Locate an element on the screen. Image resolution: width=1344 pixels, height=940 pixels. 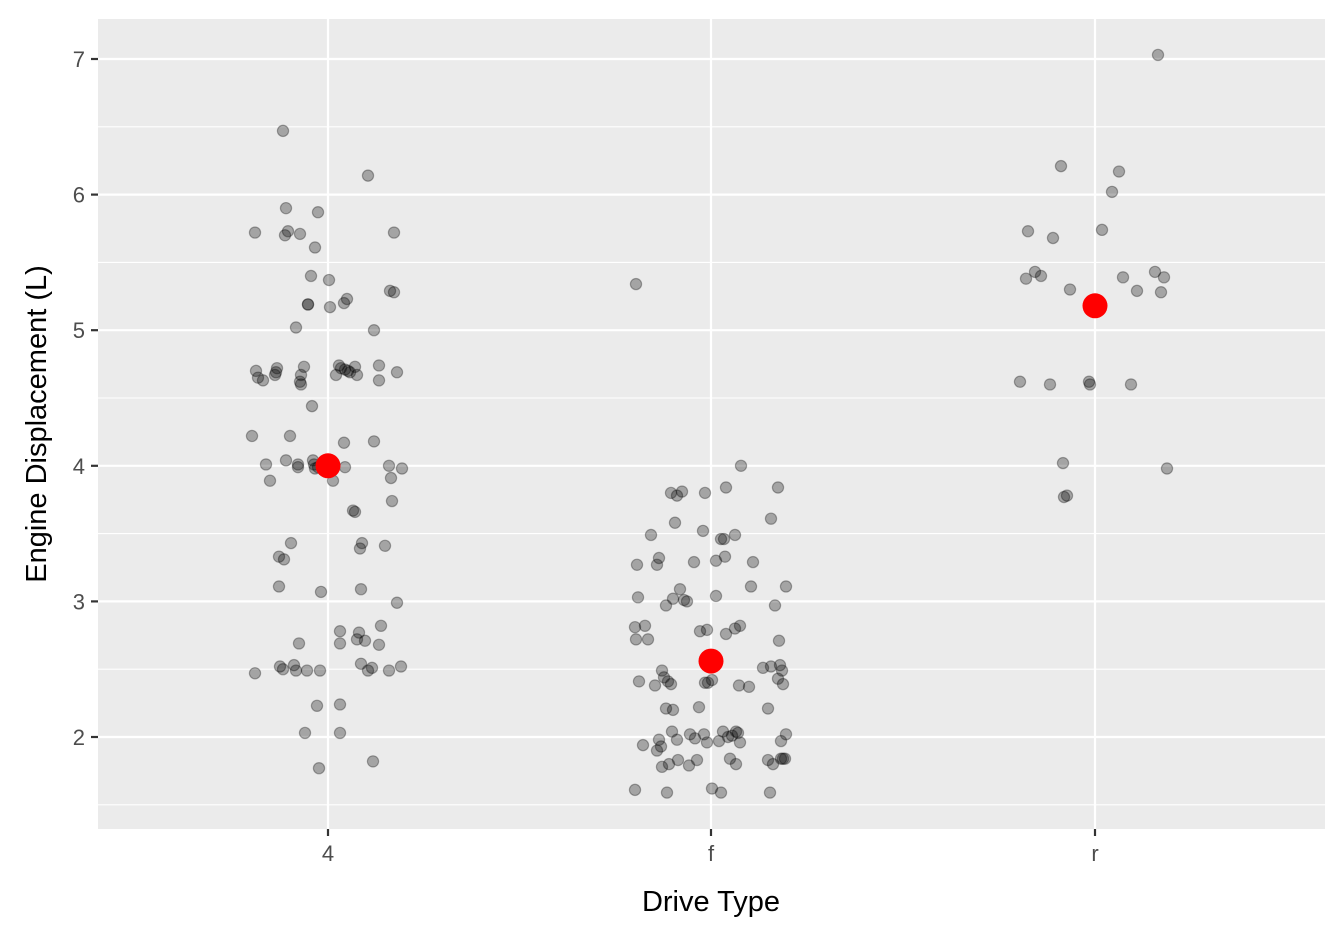
y-axis: 2 3 4 5 6 7 is located at coordinates (85, 398).